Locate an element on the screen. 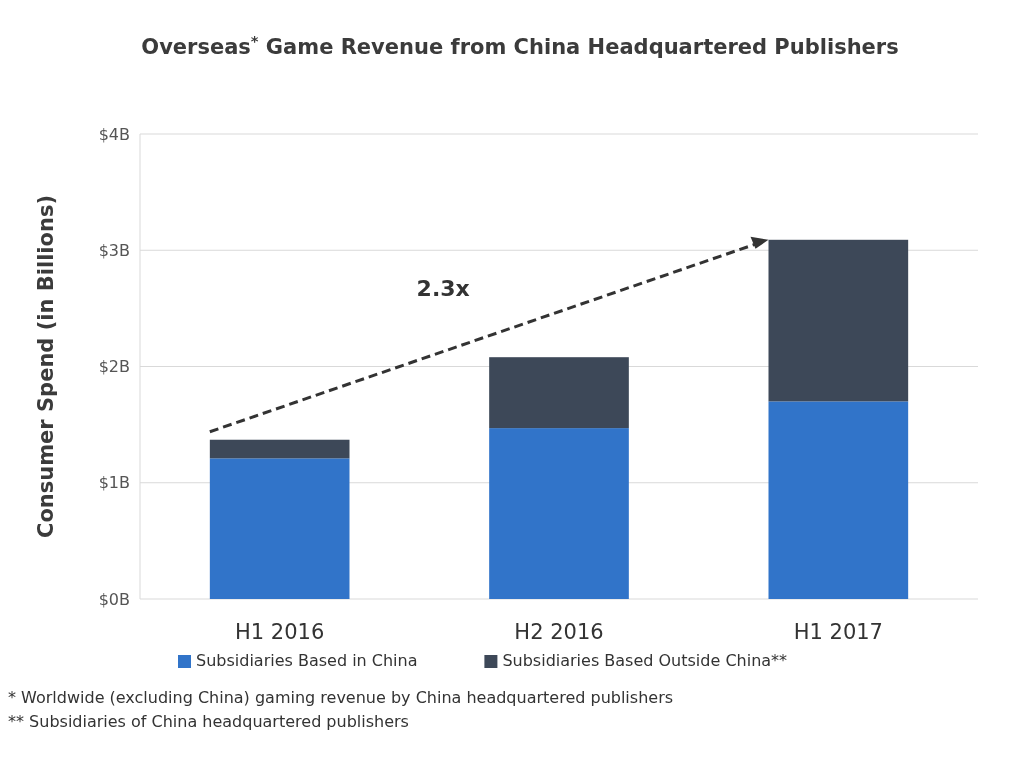 Image resolution: width=1024 pixels, height=782 pixels. y-tick-label: $4B is located at coordinates (114, 134).